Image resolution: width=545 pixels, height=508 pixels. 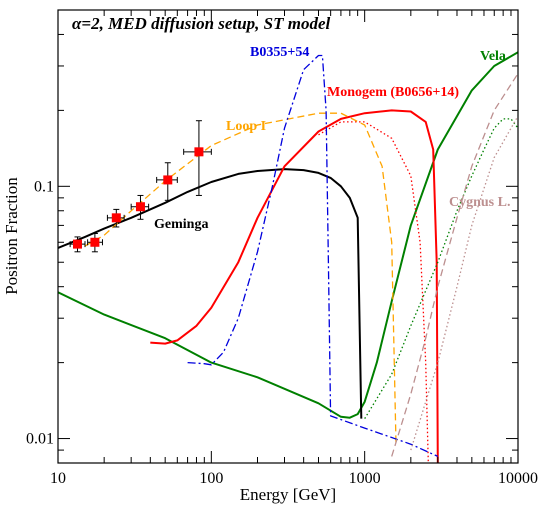 What do you see at coordinates (393, 92) in the screenshot?
I see `annotation-monogem: Monogem (B0656+14)` at bounding box center [393, 92].